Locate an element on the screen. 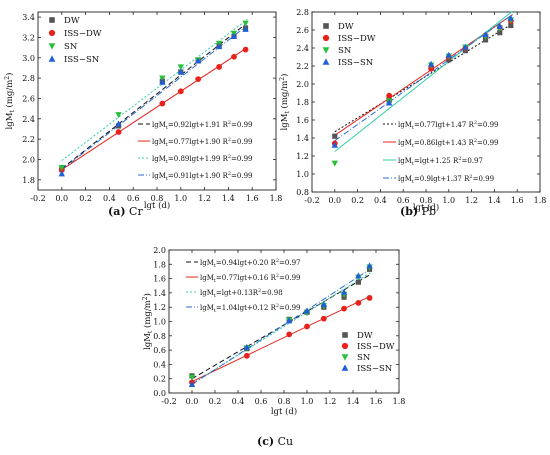  x-tick-label: 1.4 is located at coordinates (353, 401).